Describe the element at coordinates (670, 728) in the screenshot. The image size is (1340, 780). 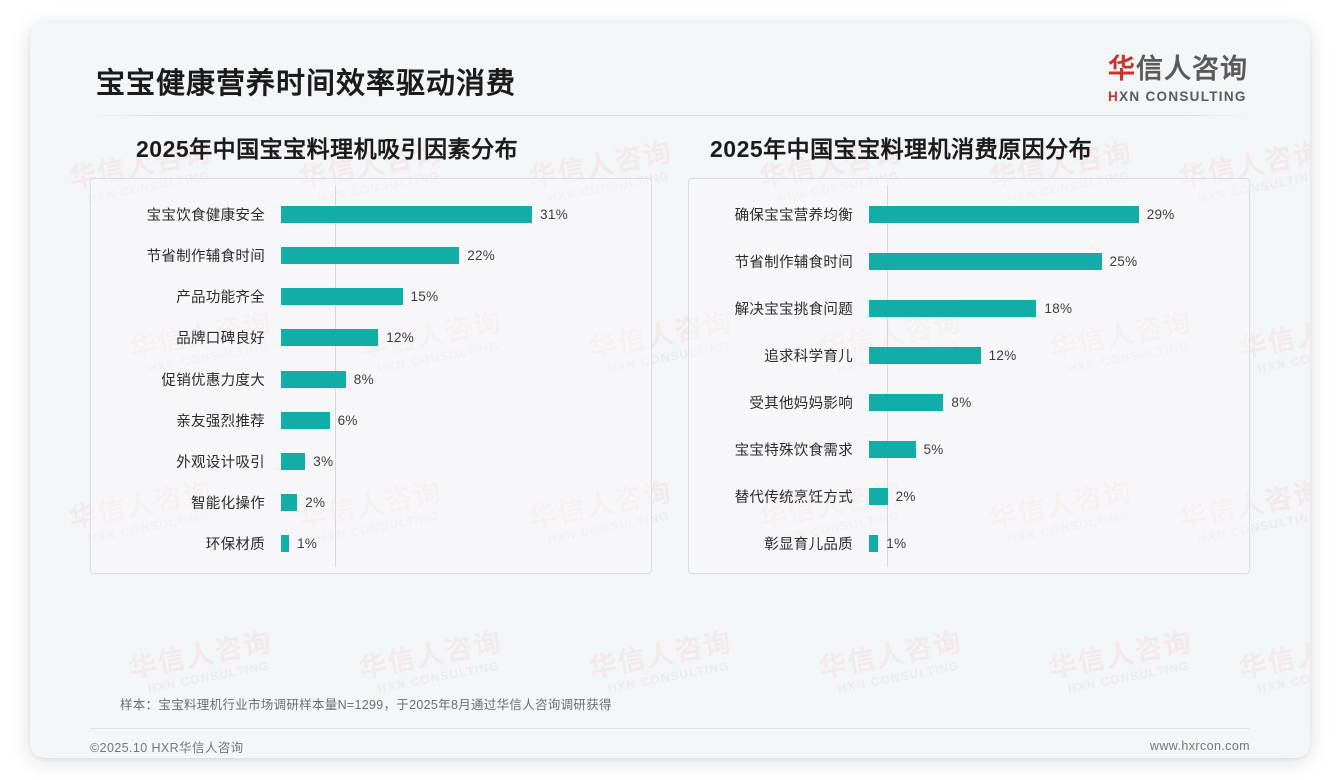
I see `footer-divider` at that location.